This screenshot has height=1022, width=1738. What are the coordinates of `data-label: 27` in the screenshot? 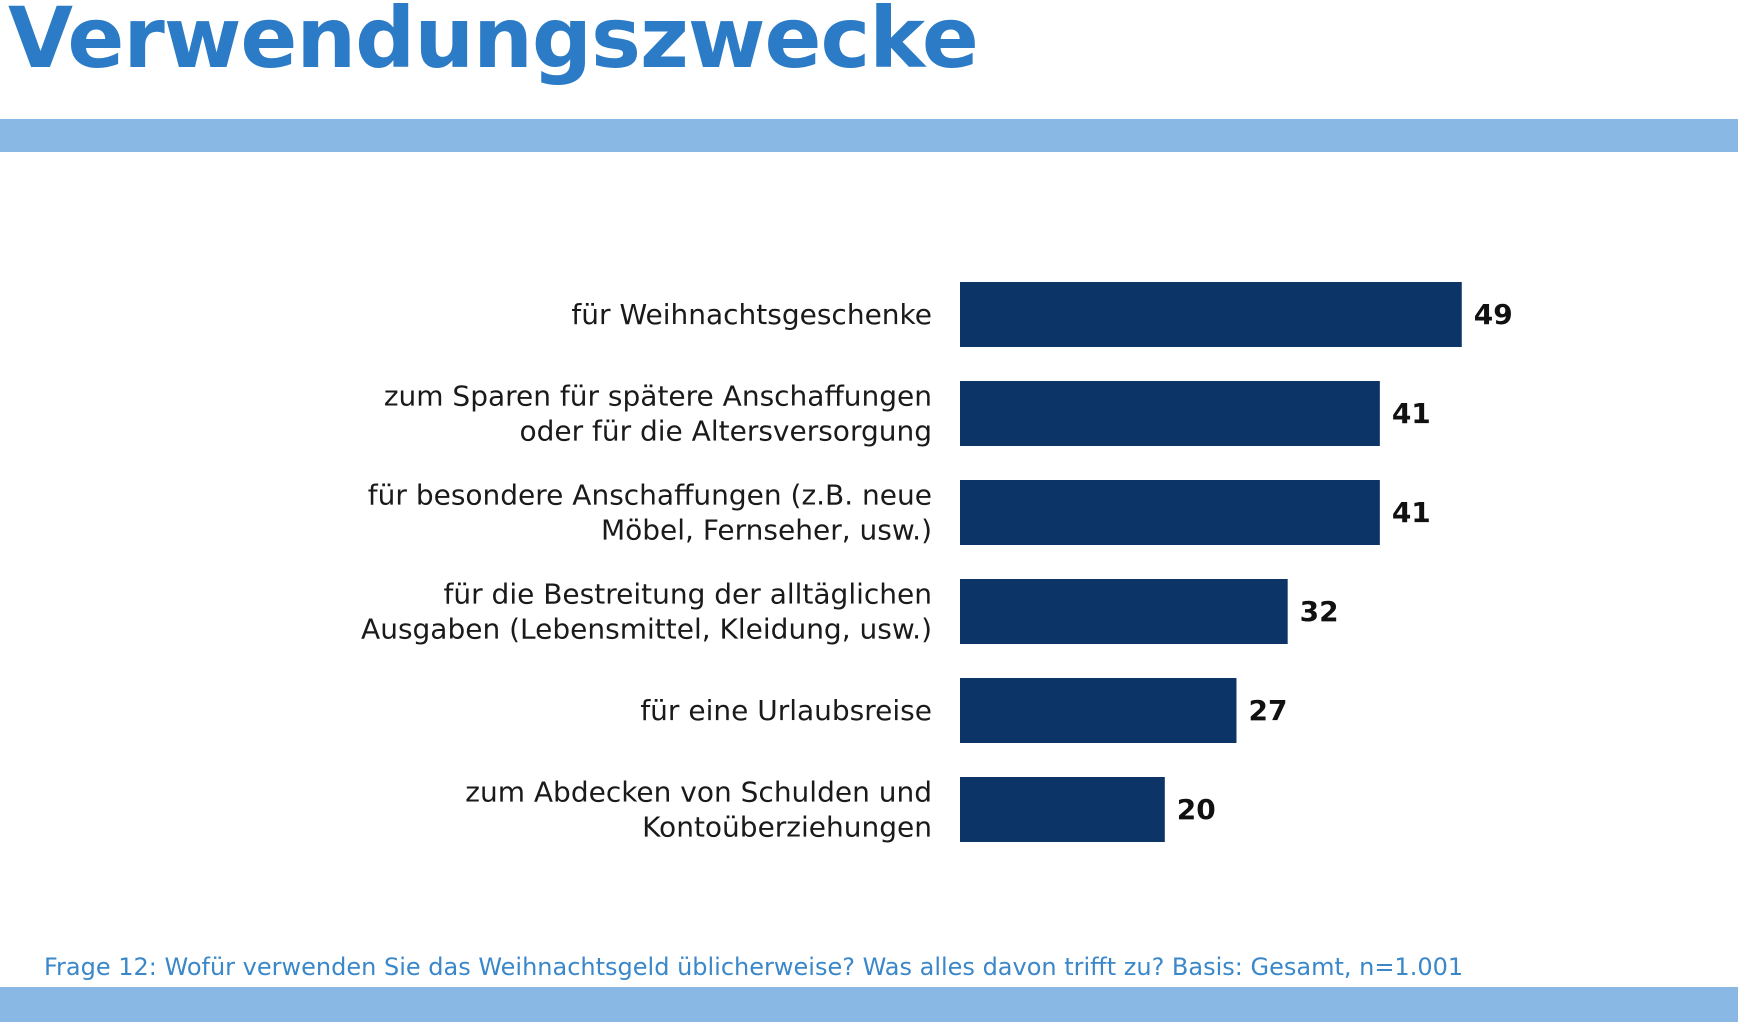 It's located at (1267, 710).